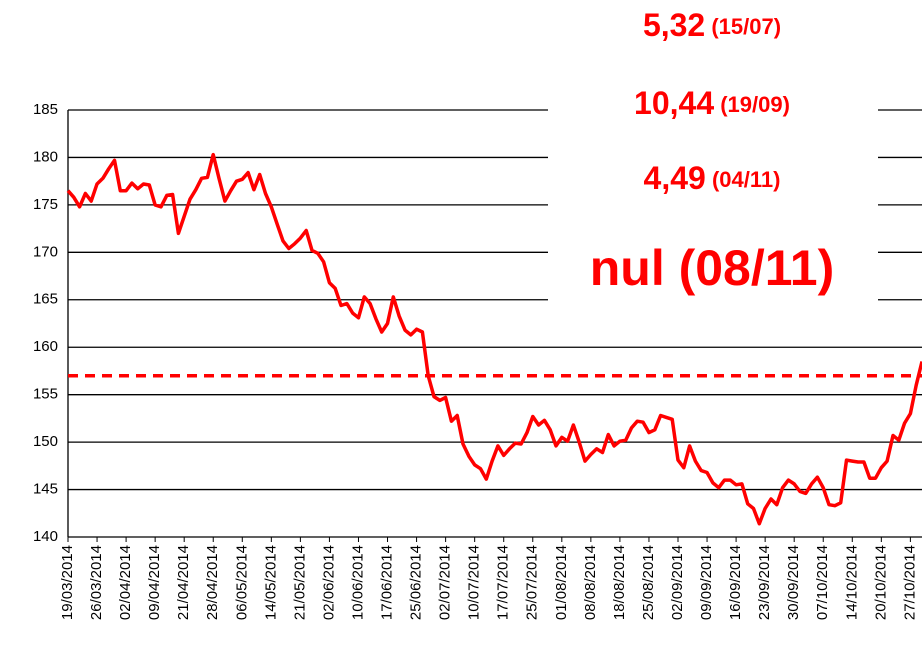  What do you see at coordinates (45, 299) in the screenshot?
I see `y-tick-label: 165` at bounding box center [45, 299].